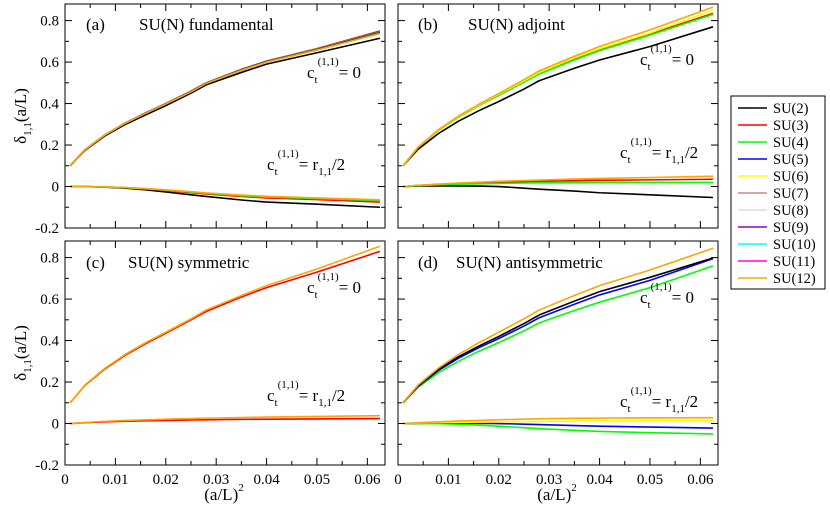 The image size is (830, 514). Describe the element at coordinates (189, 262) in the screenshot. I see `panel-title: SU(N) symmetric` at that location.